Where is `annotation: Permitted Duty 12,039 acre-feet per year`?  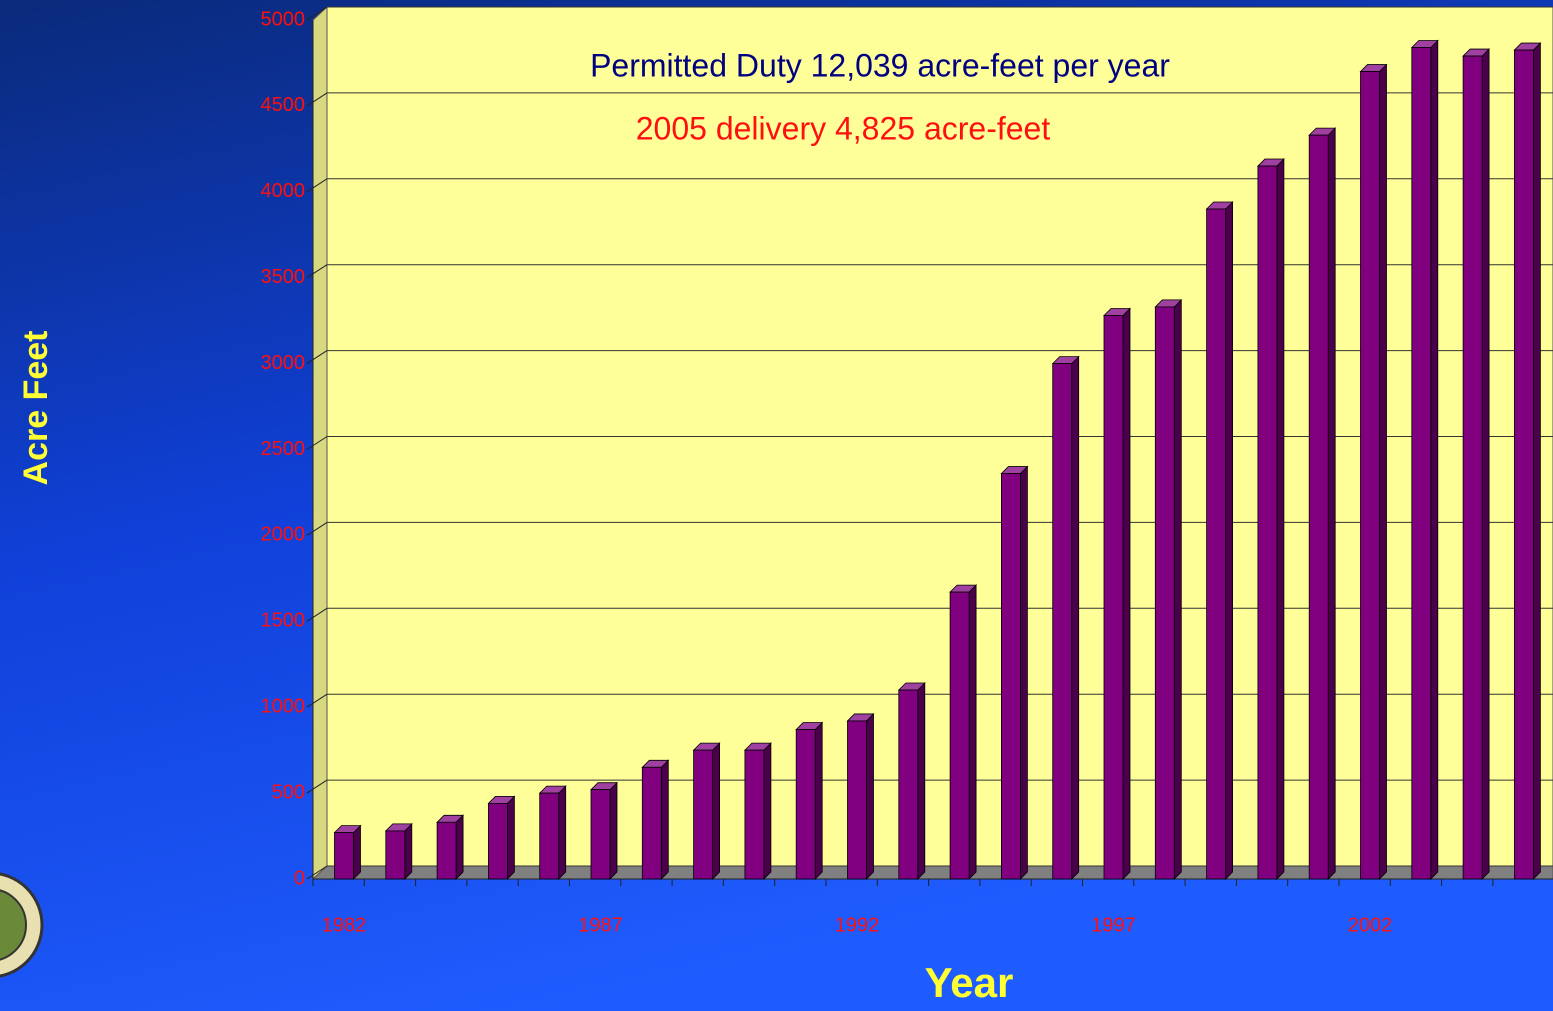
annotation: Permitted Duty 12,039 acre-feet per year is located at coordinates (880, 65).